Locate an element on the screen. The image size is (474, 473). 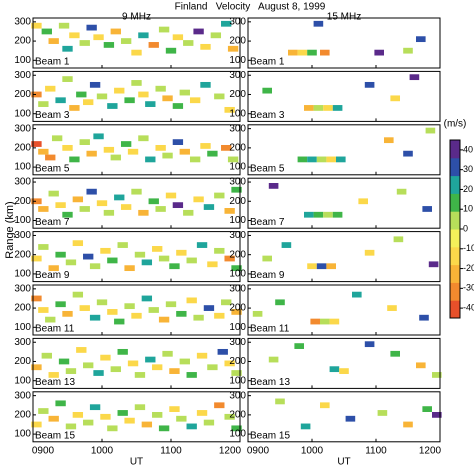
colorbar-tick-label: -30 is located at coordinates (468, 288).